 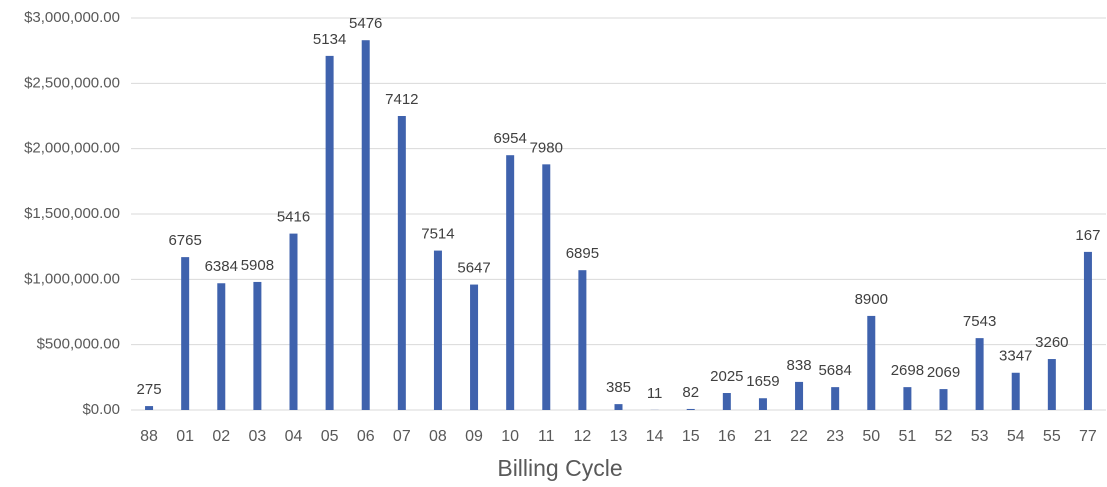 I want to click on x-tick-label: 13, so click(x=619, y=436).